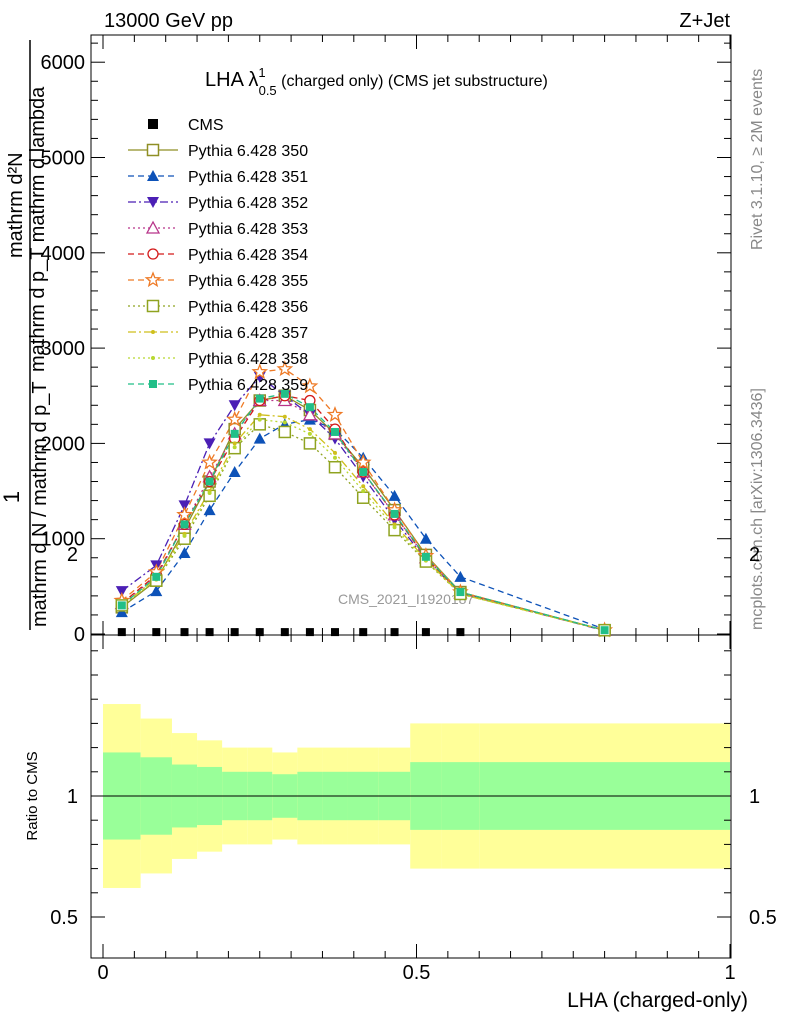 Image resolution: width=786 pixels, height=1024 pixels. Describe the element at coordinates (248, 385) in the screenshot. I see `legend-label-10: Pythia 6.428 359` at that location.